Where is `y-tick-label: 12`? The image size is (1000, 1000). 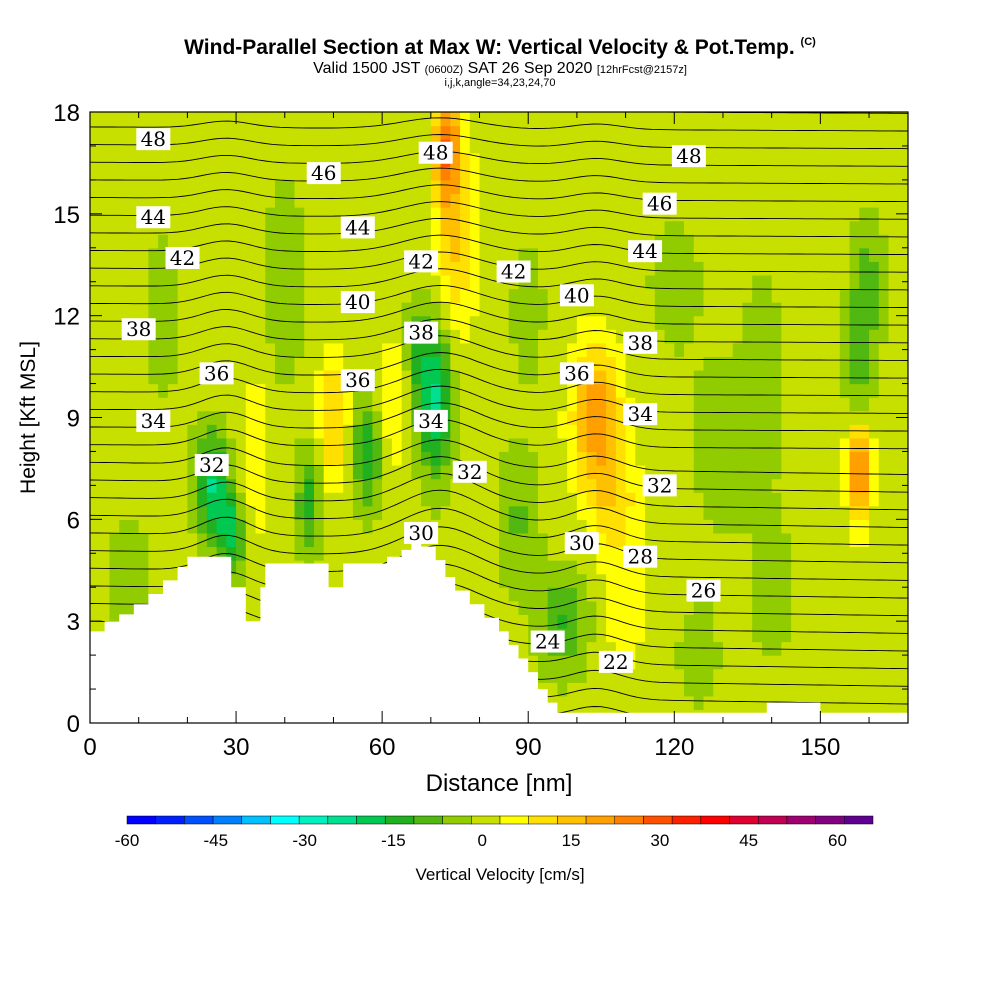 y-tick-label: 12 is located at coordinates (66, 317).